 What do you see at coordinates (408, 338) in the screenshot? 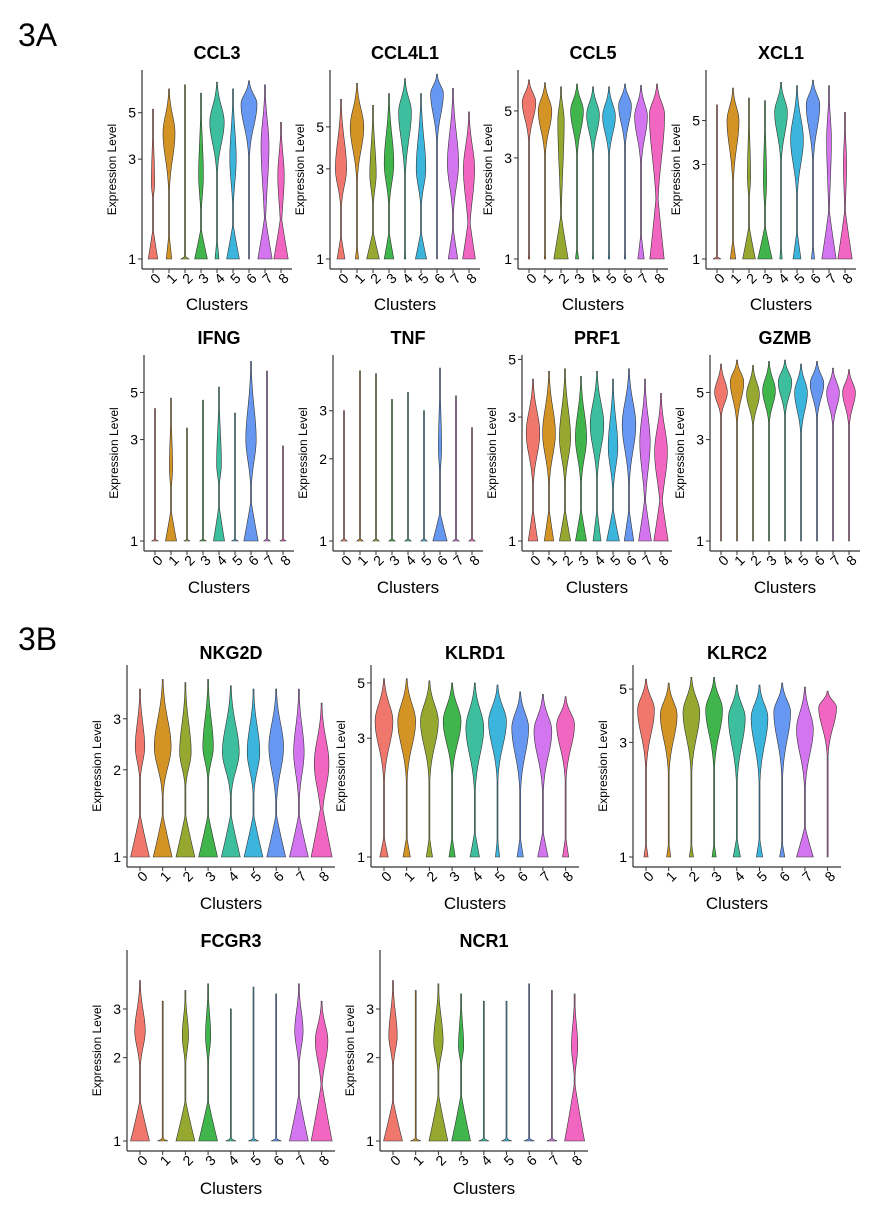
I see `panel-title: TNF` at bounding box center [408, 338].